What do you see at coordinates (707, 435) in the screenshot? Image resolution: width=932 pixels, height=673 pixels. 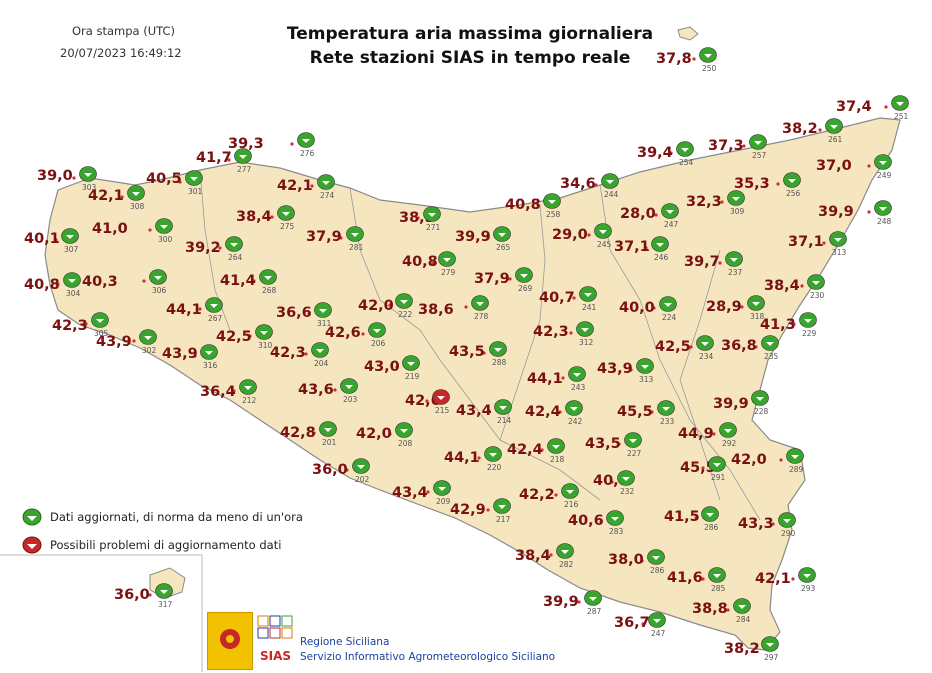 I see `station-292: 44,9 292` at bounding box center [707, 435].